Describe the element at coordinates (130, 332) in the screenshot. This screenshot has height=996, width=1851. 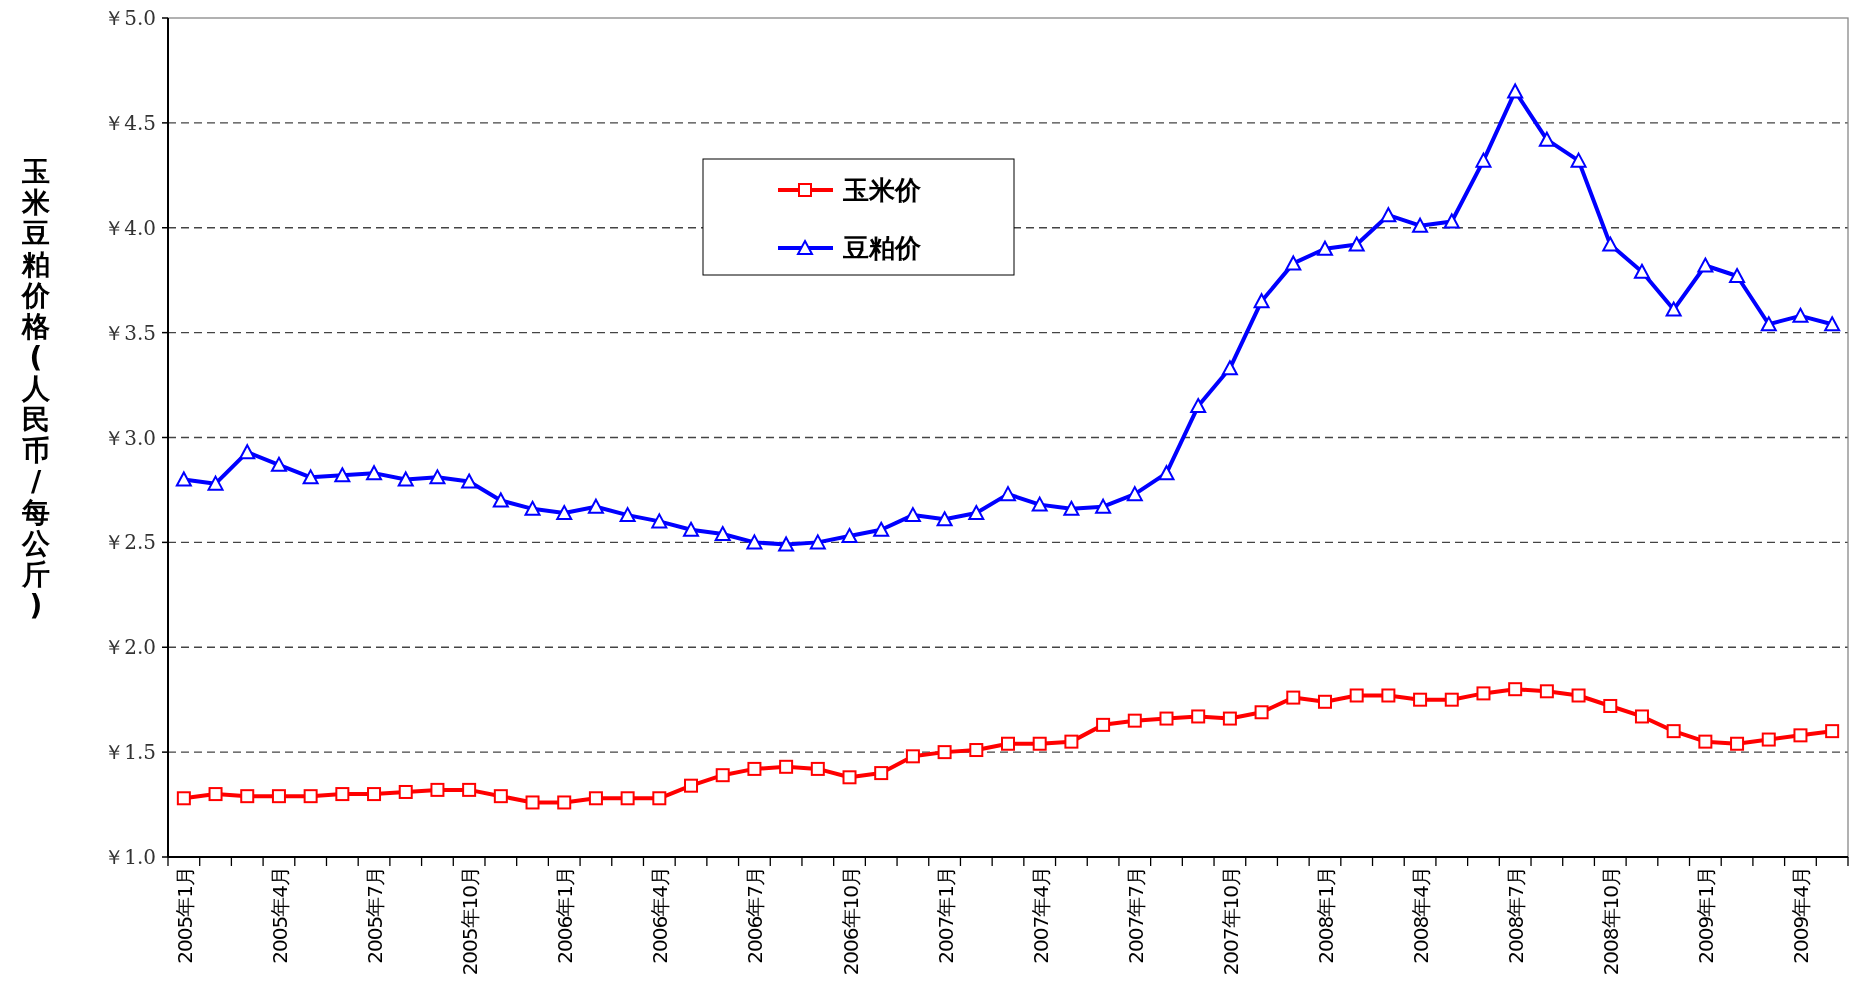
I see `y-tick-label: ￥3.5` at that location.